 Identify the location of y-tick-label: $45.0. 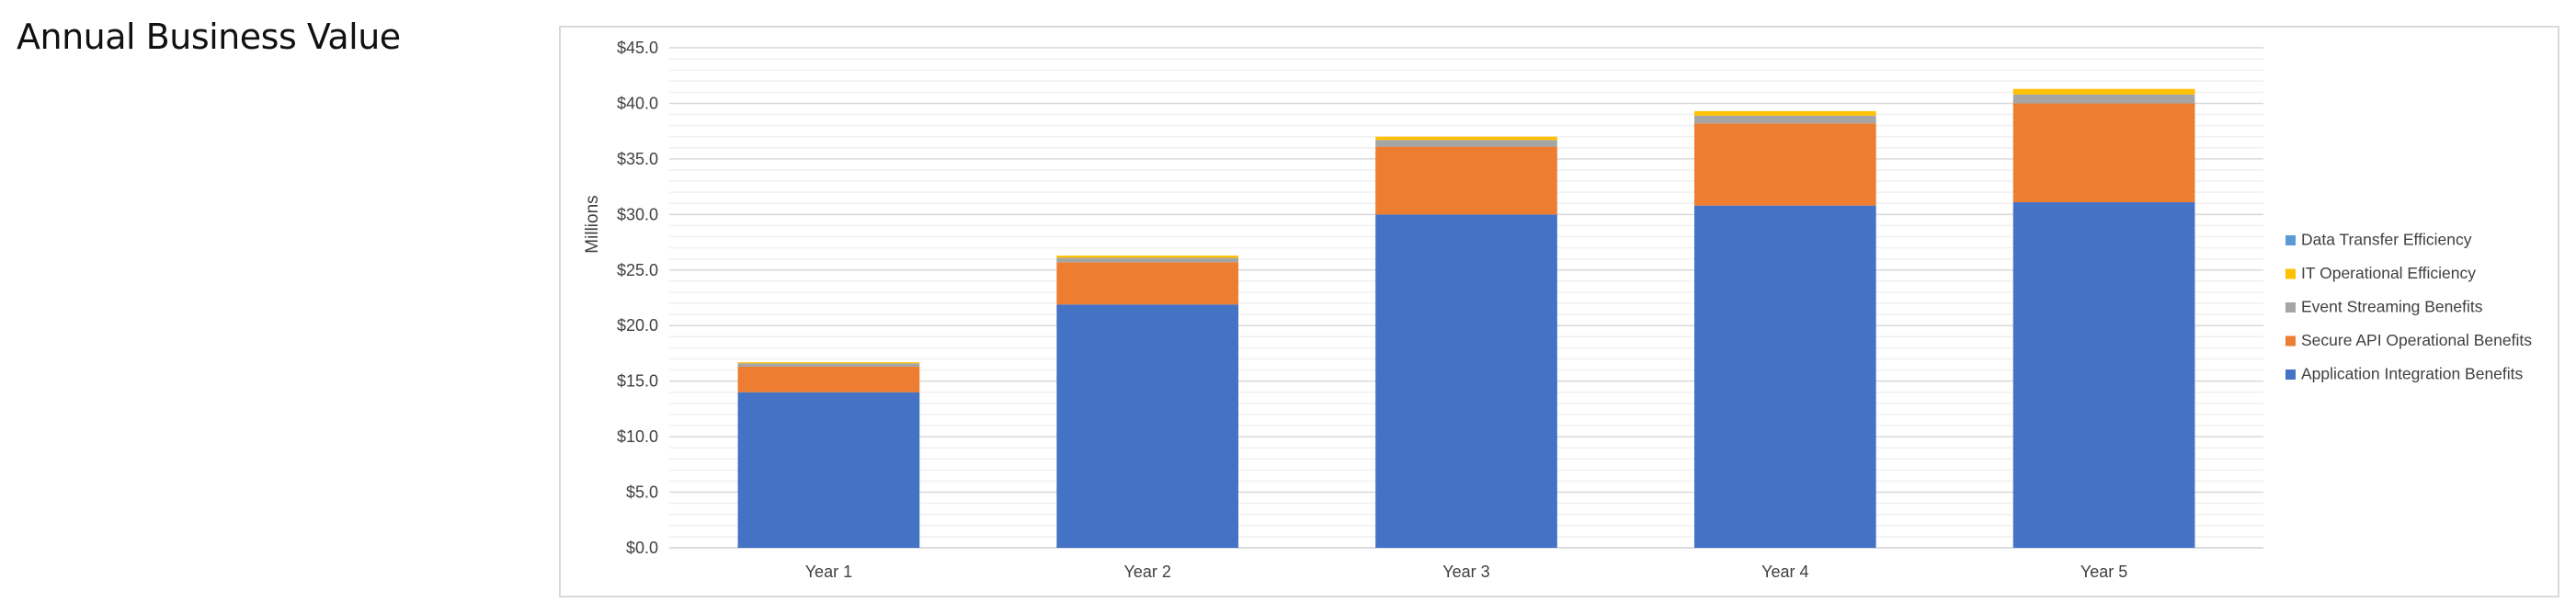
(637, 48).